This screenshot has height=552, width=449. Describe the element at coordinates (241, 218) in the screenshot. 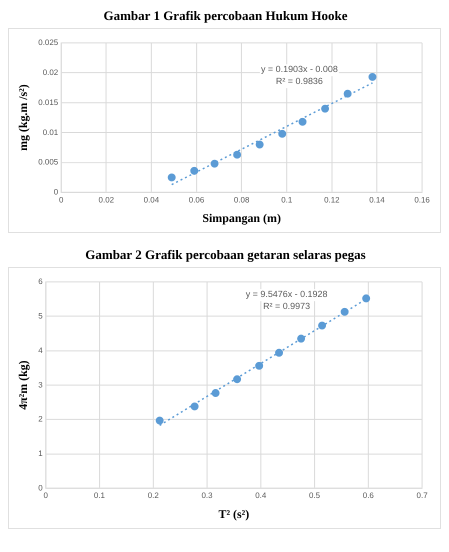

I see `x-axis-title: Simpangan (m)` at that location.